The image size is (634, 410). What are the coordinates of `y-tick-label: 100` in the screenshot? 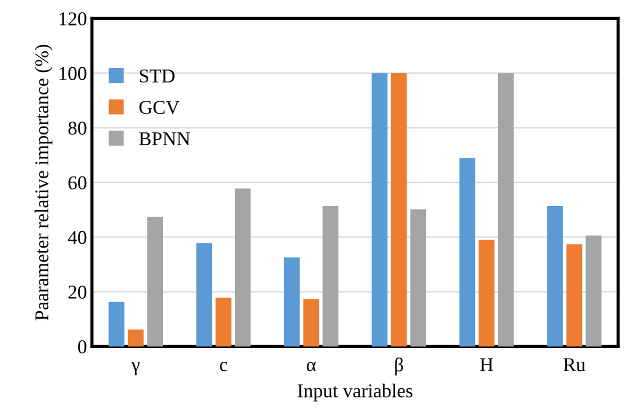 It's located at (73, 73).